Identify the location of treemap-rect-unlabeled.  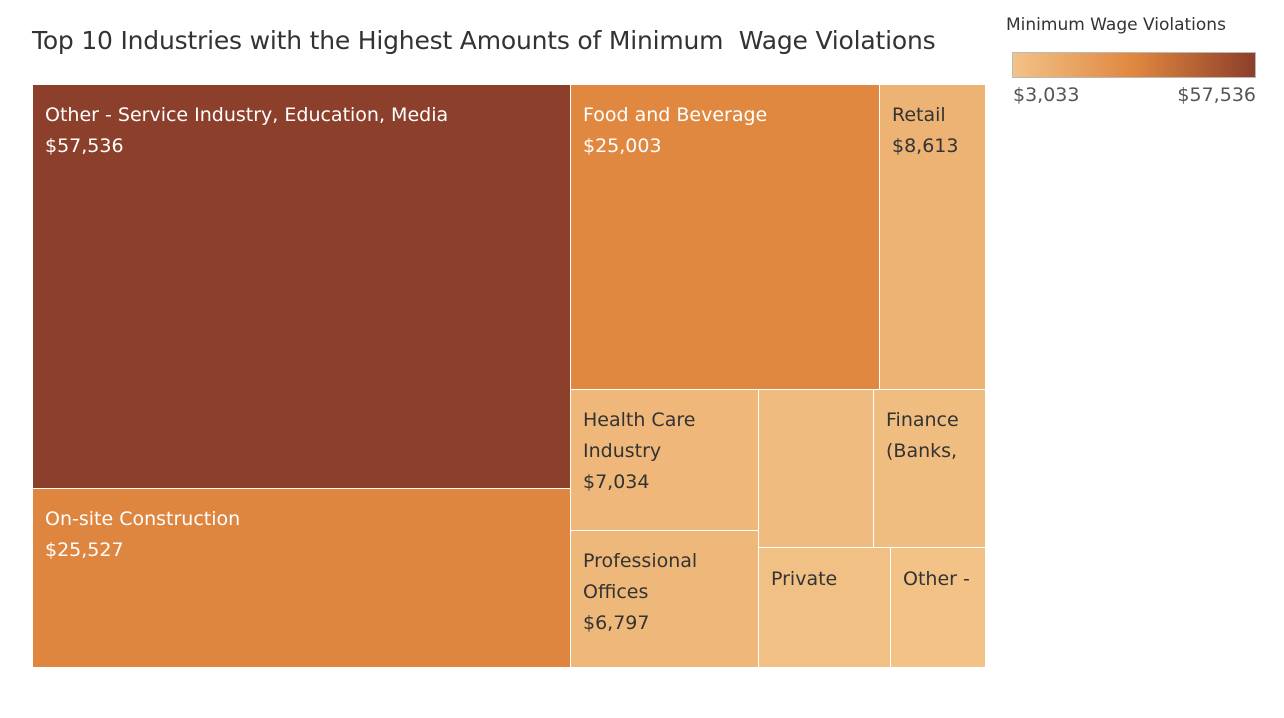
(816, 468).